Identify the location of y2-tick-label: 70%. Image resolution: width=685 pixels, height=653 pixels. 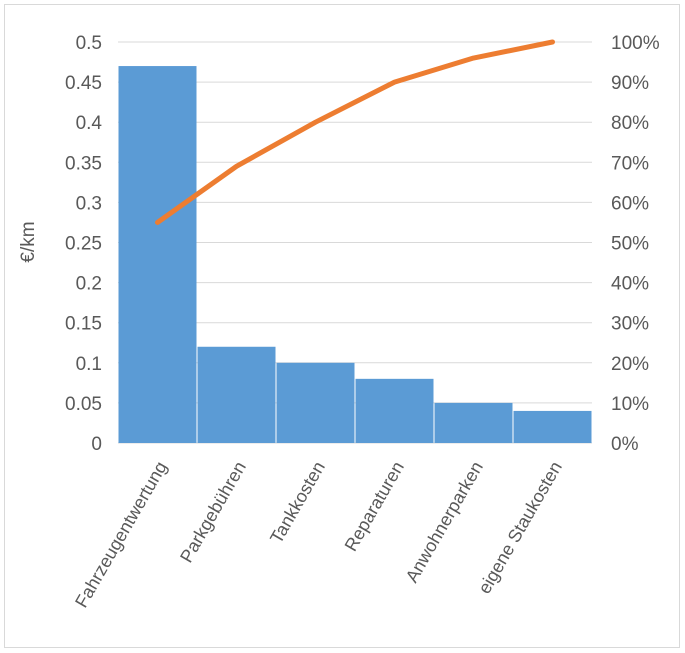
(630, 163).